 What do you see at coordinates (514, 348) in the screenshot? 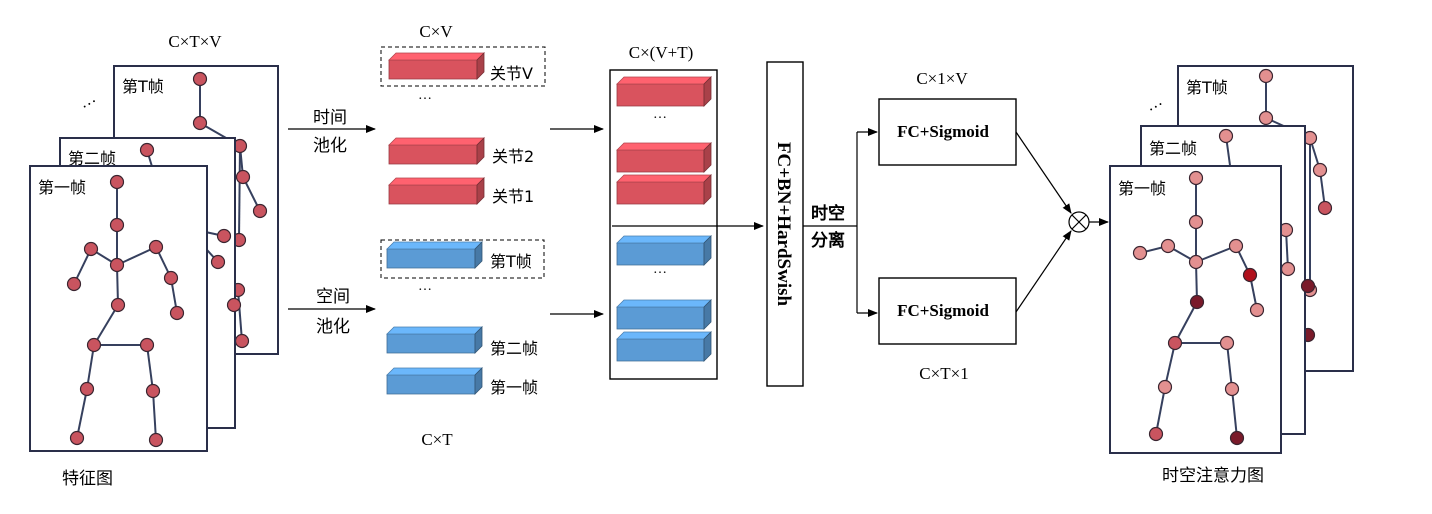
I see `frame-2-label: 第二帧` at bounding box center [514, 348].